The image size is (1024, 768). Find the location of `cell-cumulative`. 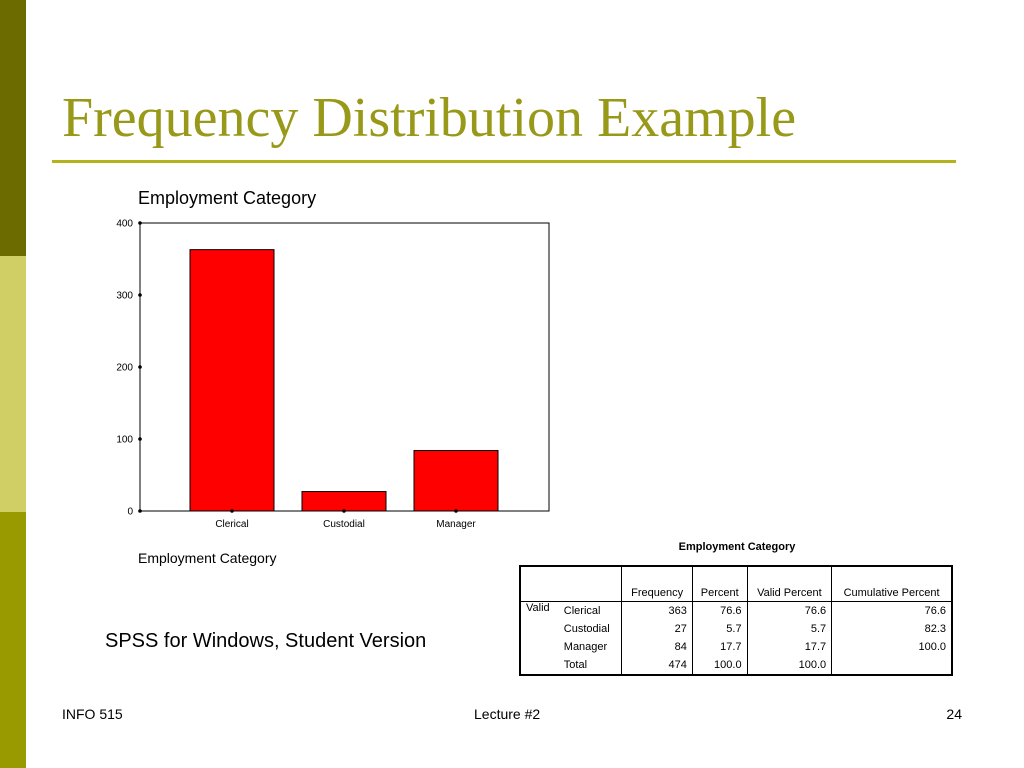

cell-cumulative is located at coordinates (891, 665).